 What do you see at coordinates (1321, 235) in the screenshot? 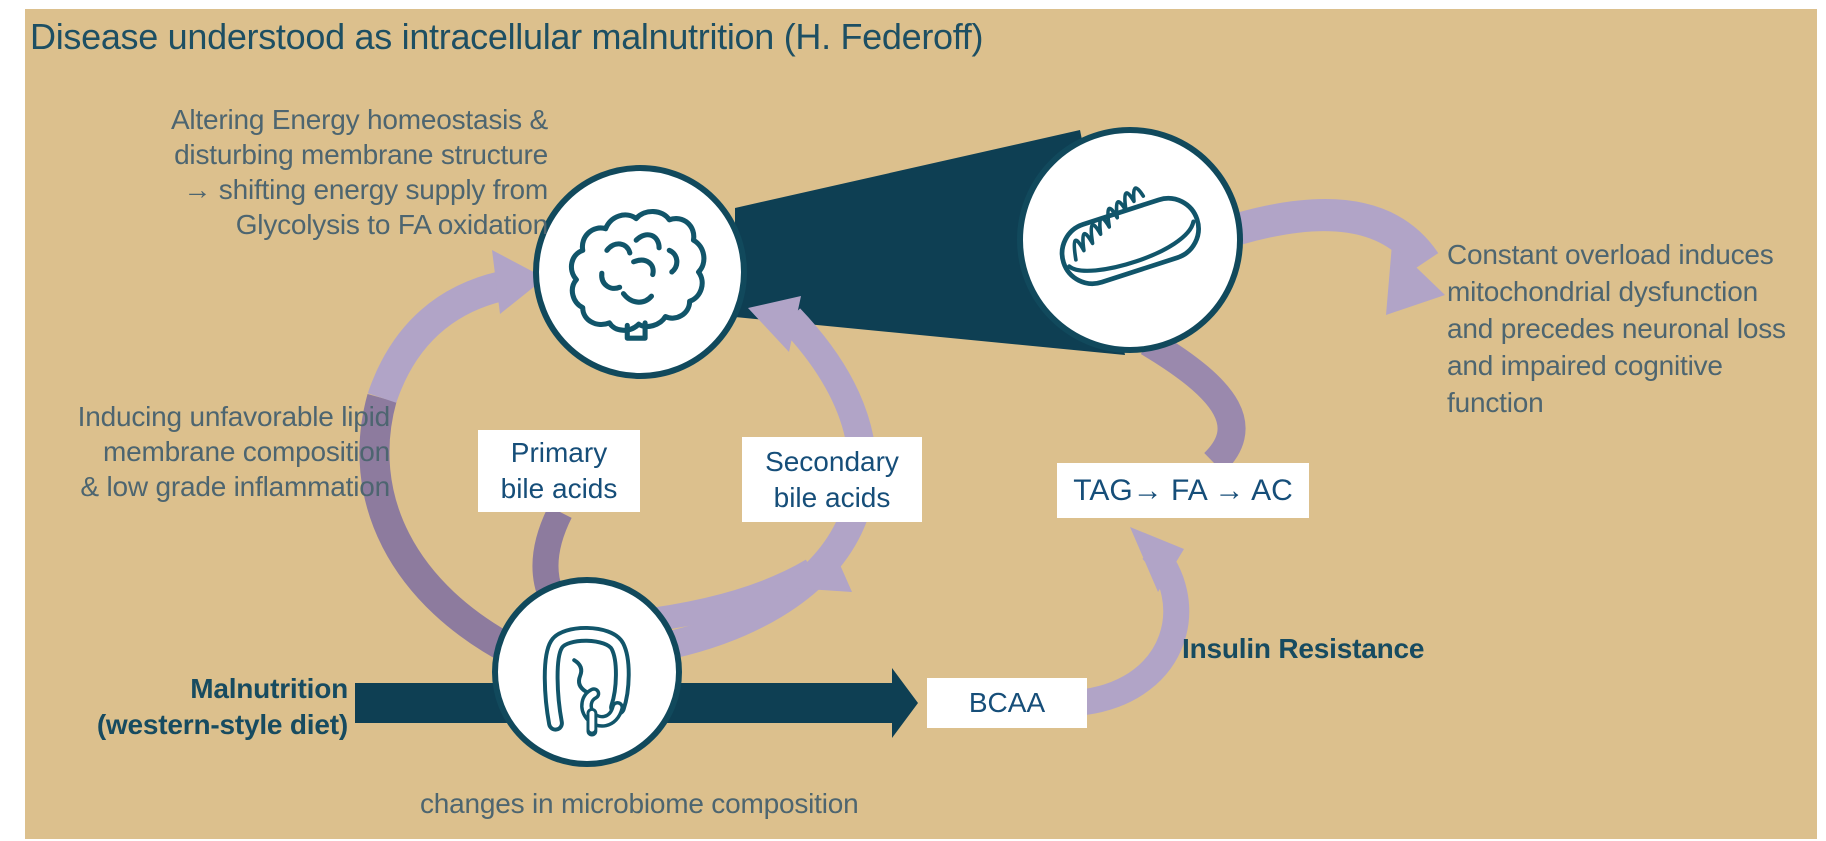
I see `arc-mitochondria-to-text` at bounding box center [1321, 235].